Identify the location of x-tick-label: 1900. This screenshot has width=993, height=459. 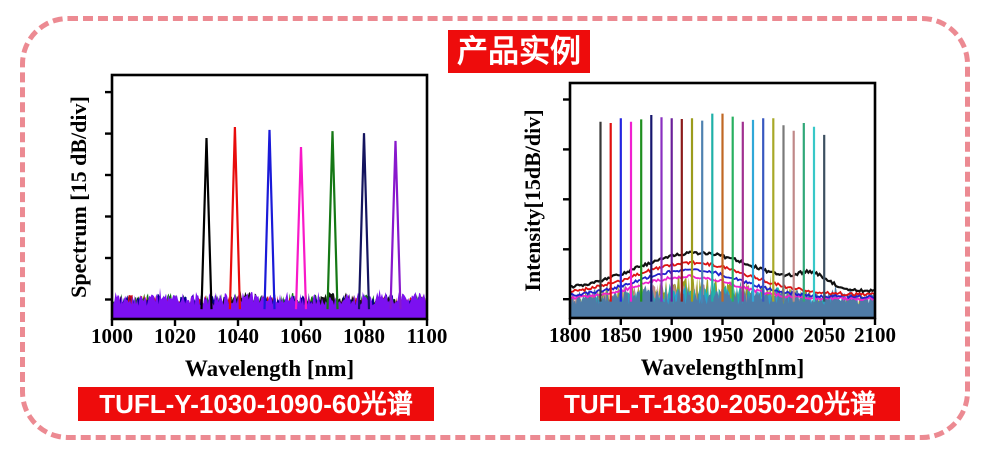
(672, 335).